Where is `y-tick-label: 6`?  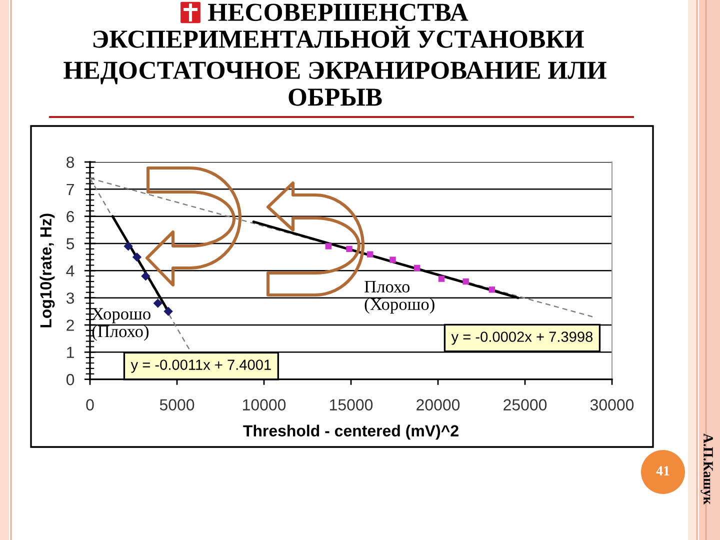 y-tick-label: 6 is located at coordinates (70, 216).